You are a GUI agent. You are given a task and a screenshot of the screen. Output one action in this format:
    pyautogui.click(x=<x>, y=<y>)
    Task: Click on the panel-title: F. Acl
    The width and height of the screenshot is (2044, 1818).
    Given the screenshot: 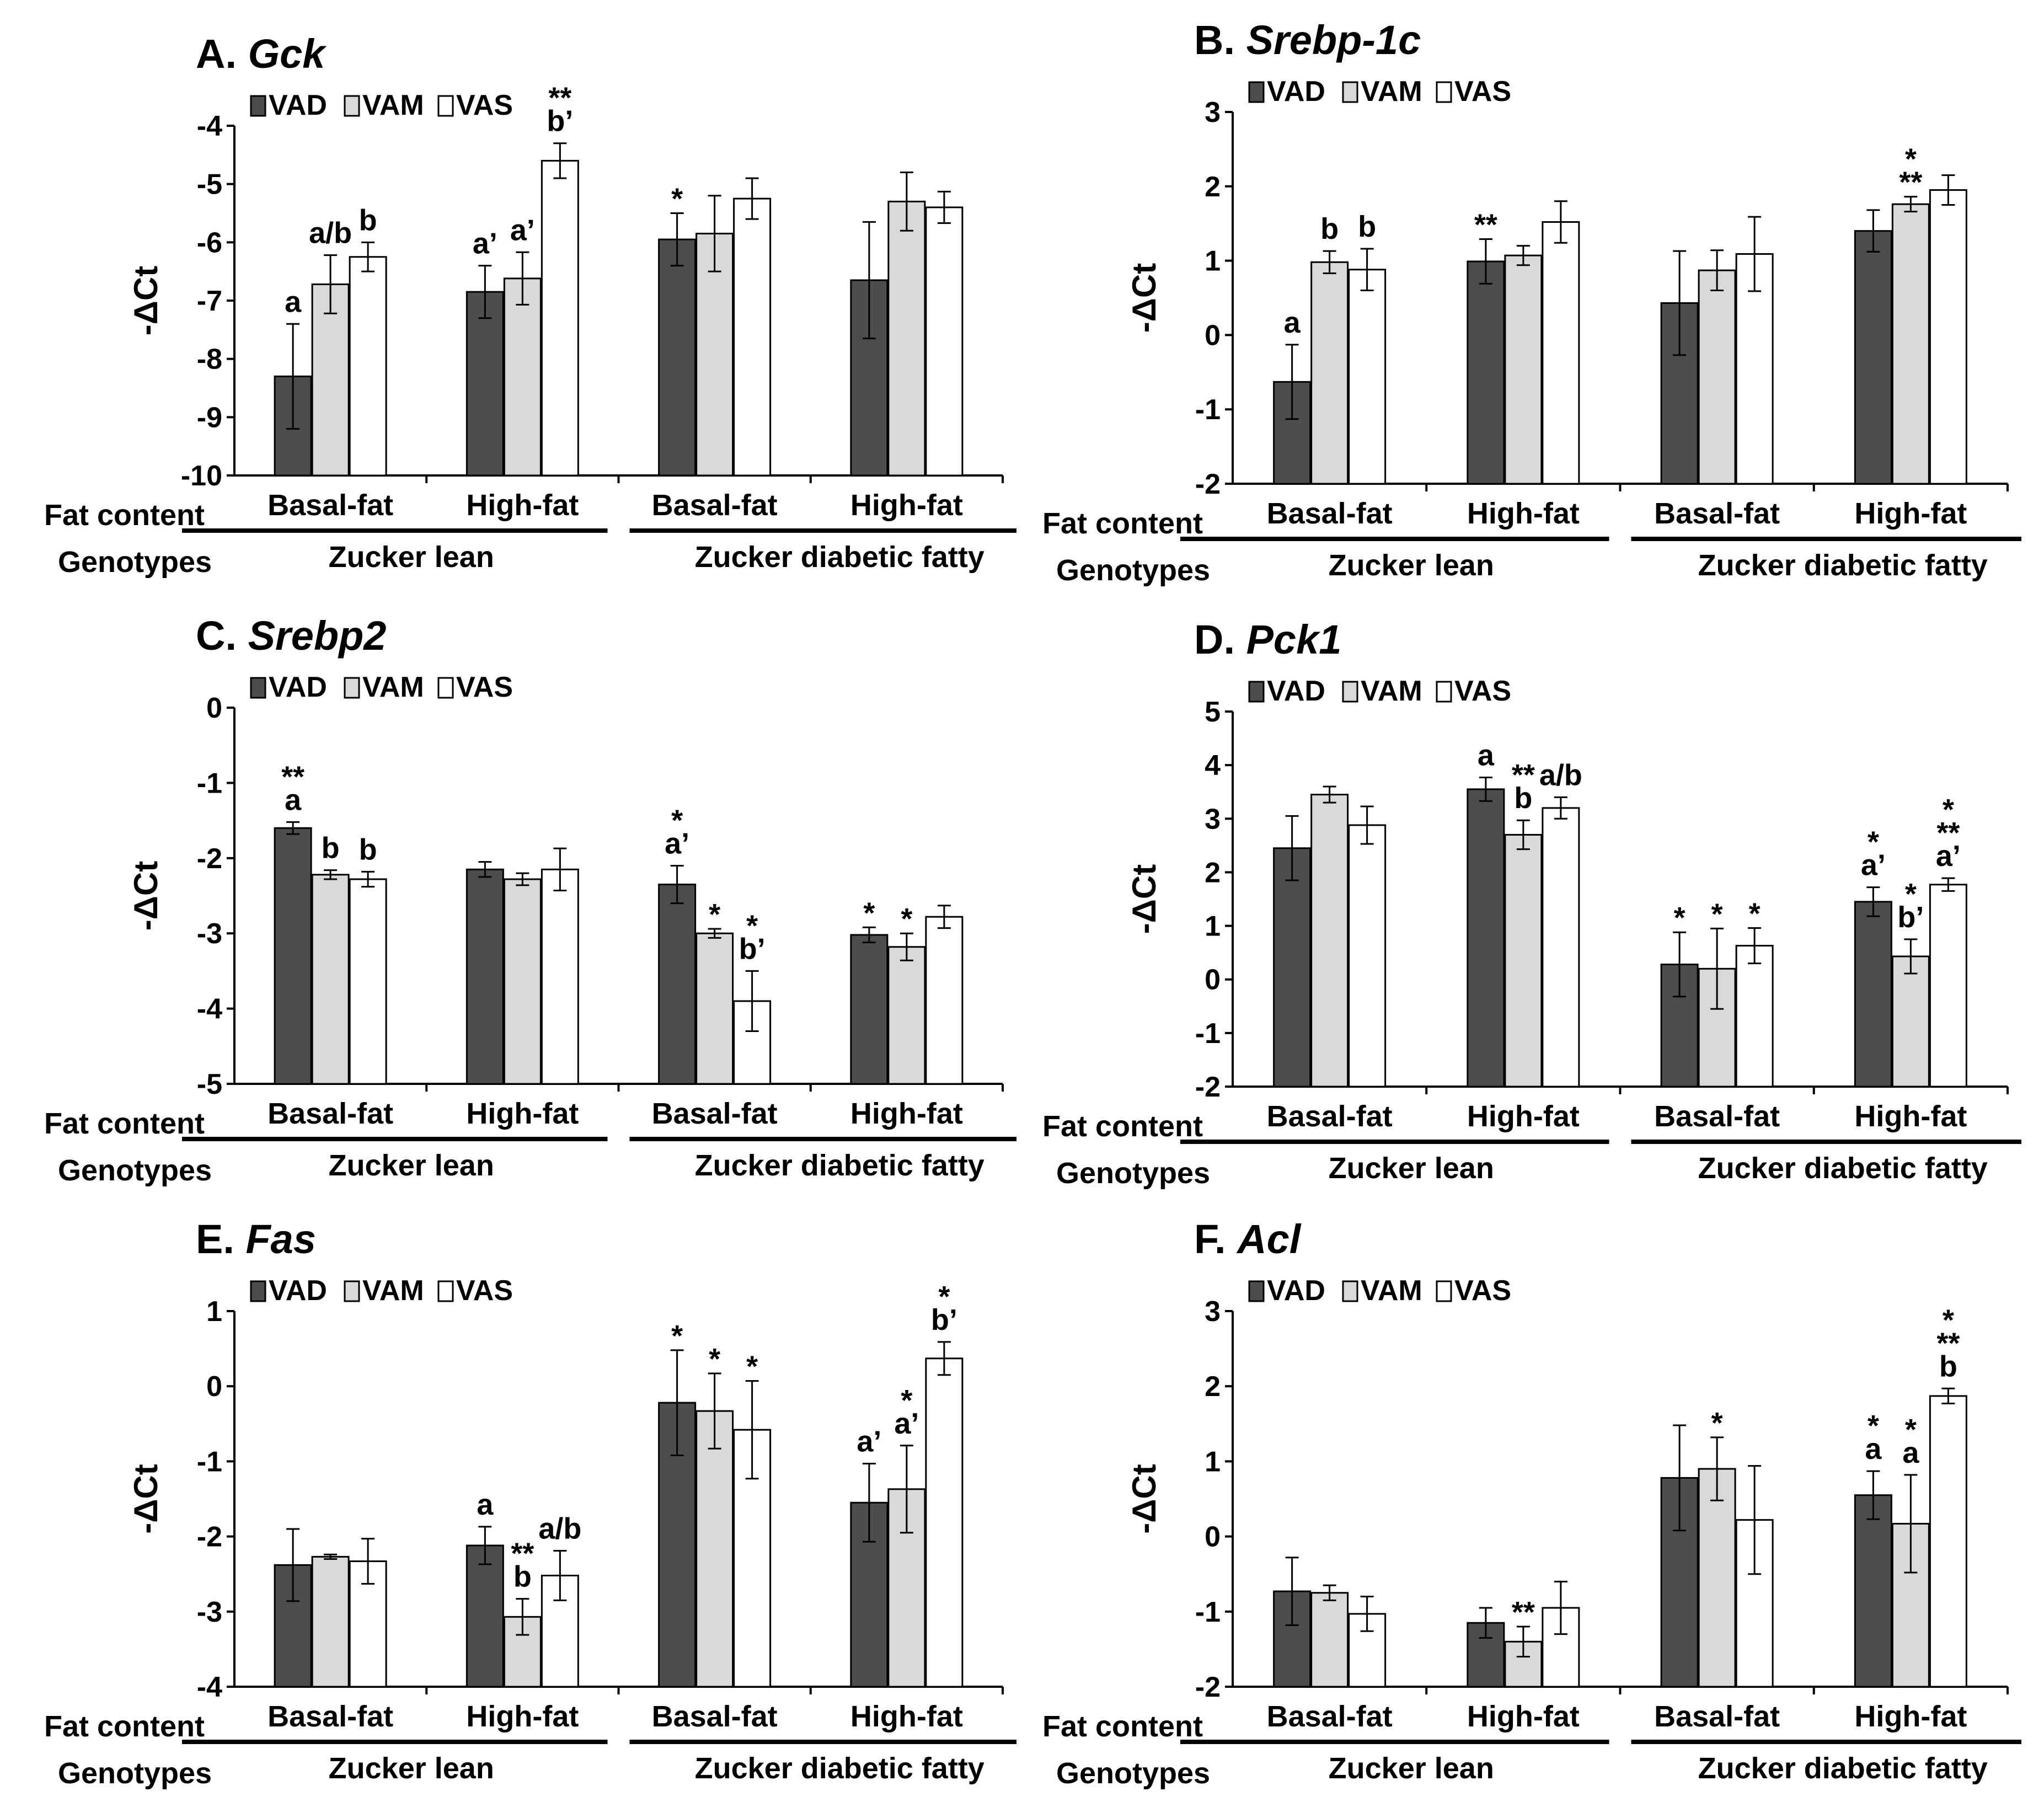 What is the action you would take?
    pyautogui.click(x=1248, y=1239)
    